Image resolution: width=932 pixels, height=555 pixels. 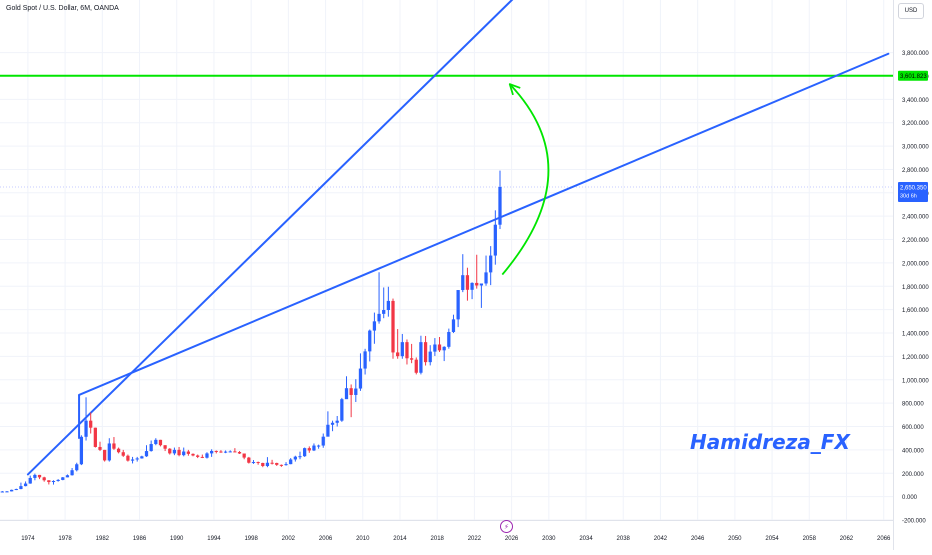 What do you see at coordinates (913, 191) in the screenshot?
I see `current-price-tag: 2,650.350 30d 6h` at bounding box center [913, 191].